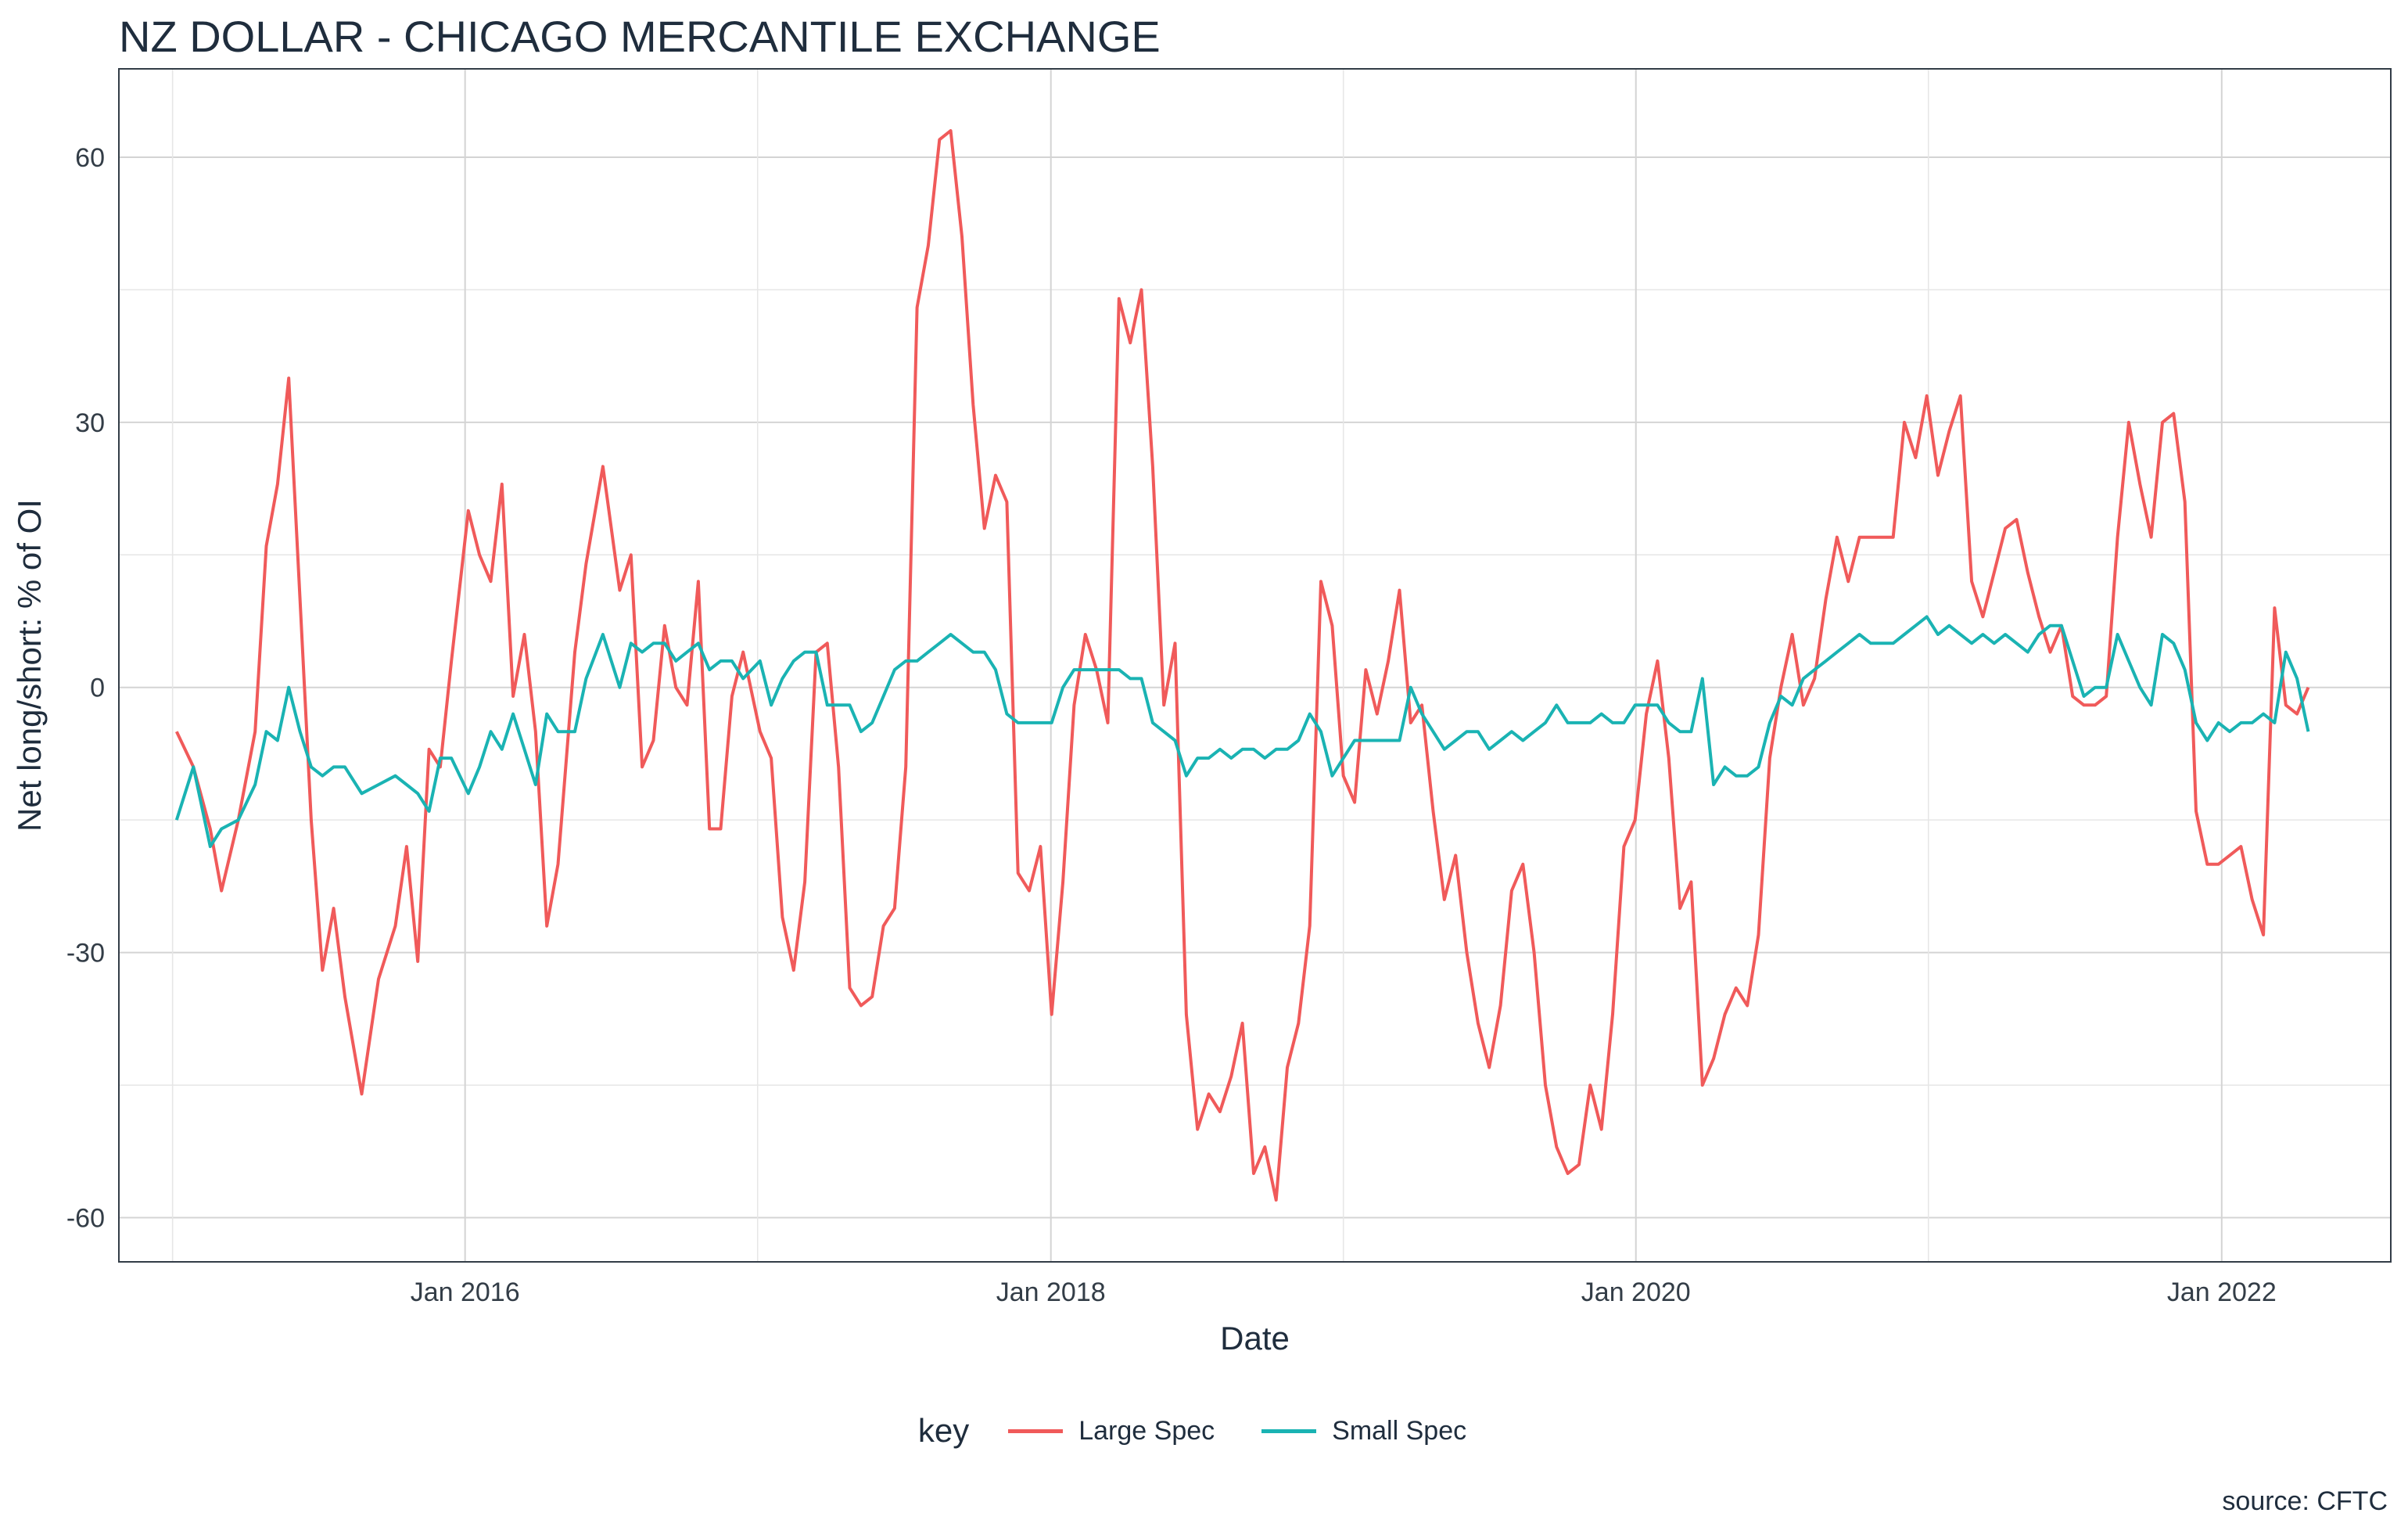 This screenshot has width=2408, height=1538. Describe the element at coordinates (90, 158) in the screenshot. I see `y-tick-label: 60` at that location.